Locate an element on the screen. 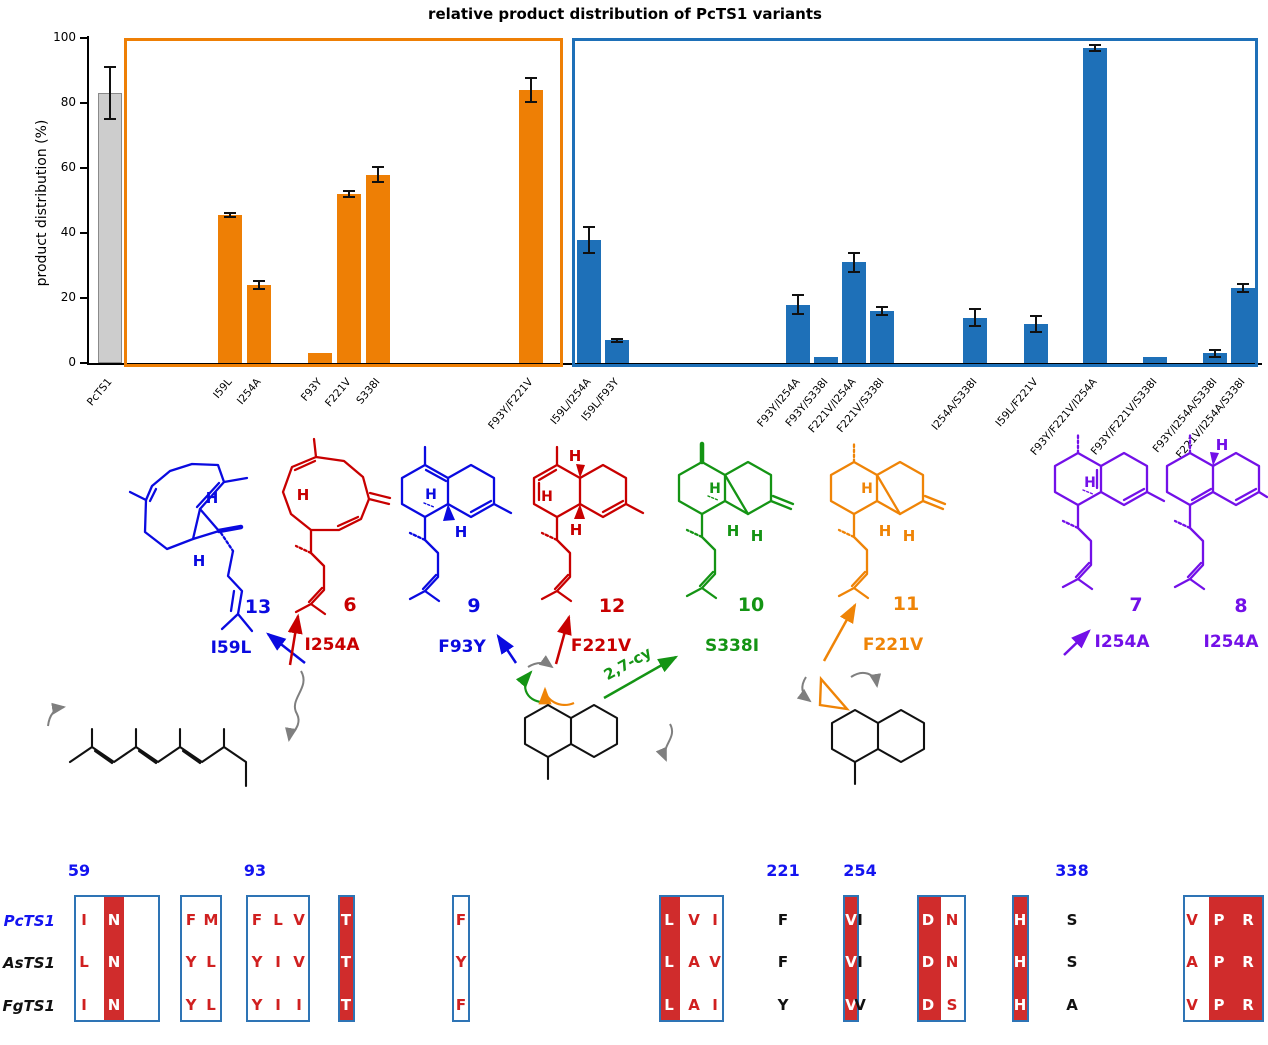  residue: H is located at coordinates (1020, 1005).